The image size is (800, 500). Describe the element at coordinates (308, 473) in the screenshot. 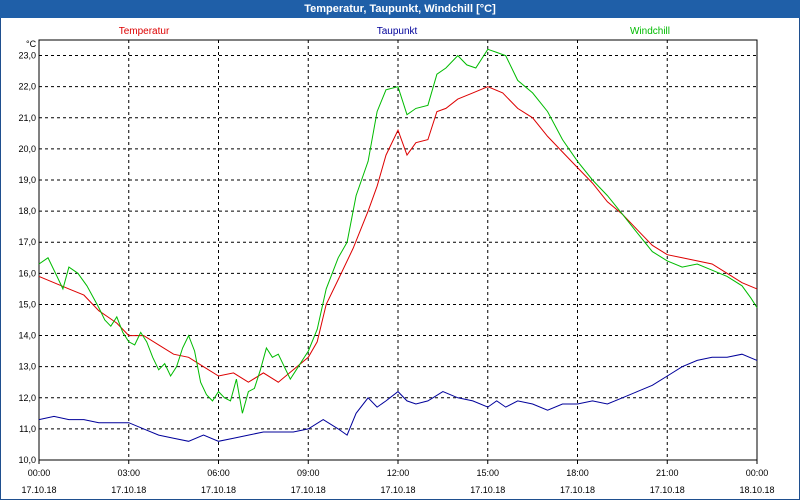

I see `x-tick-time: 09:00` at that location.